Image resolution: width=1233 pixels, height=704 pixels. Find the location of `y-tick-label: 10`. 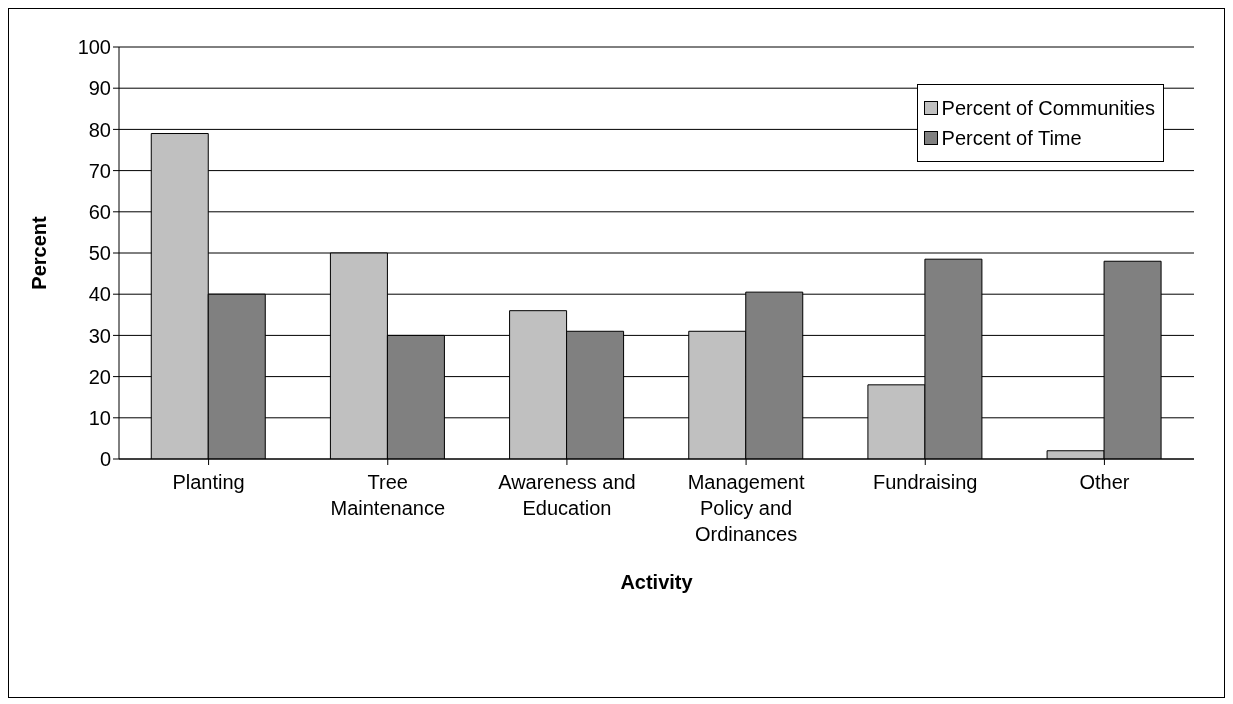

y-tick-label: 10 is located at coordinates (99, 417).